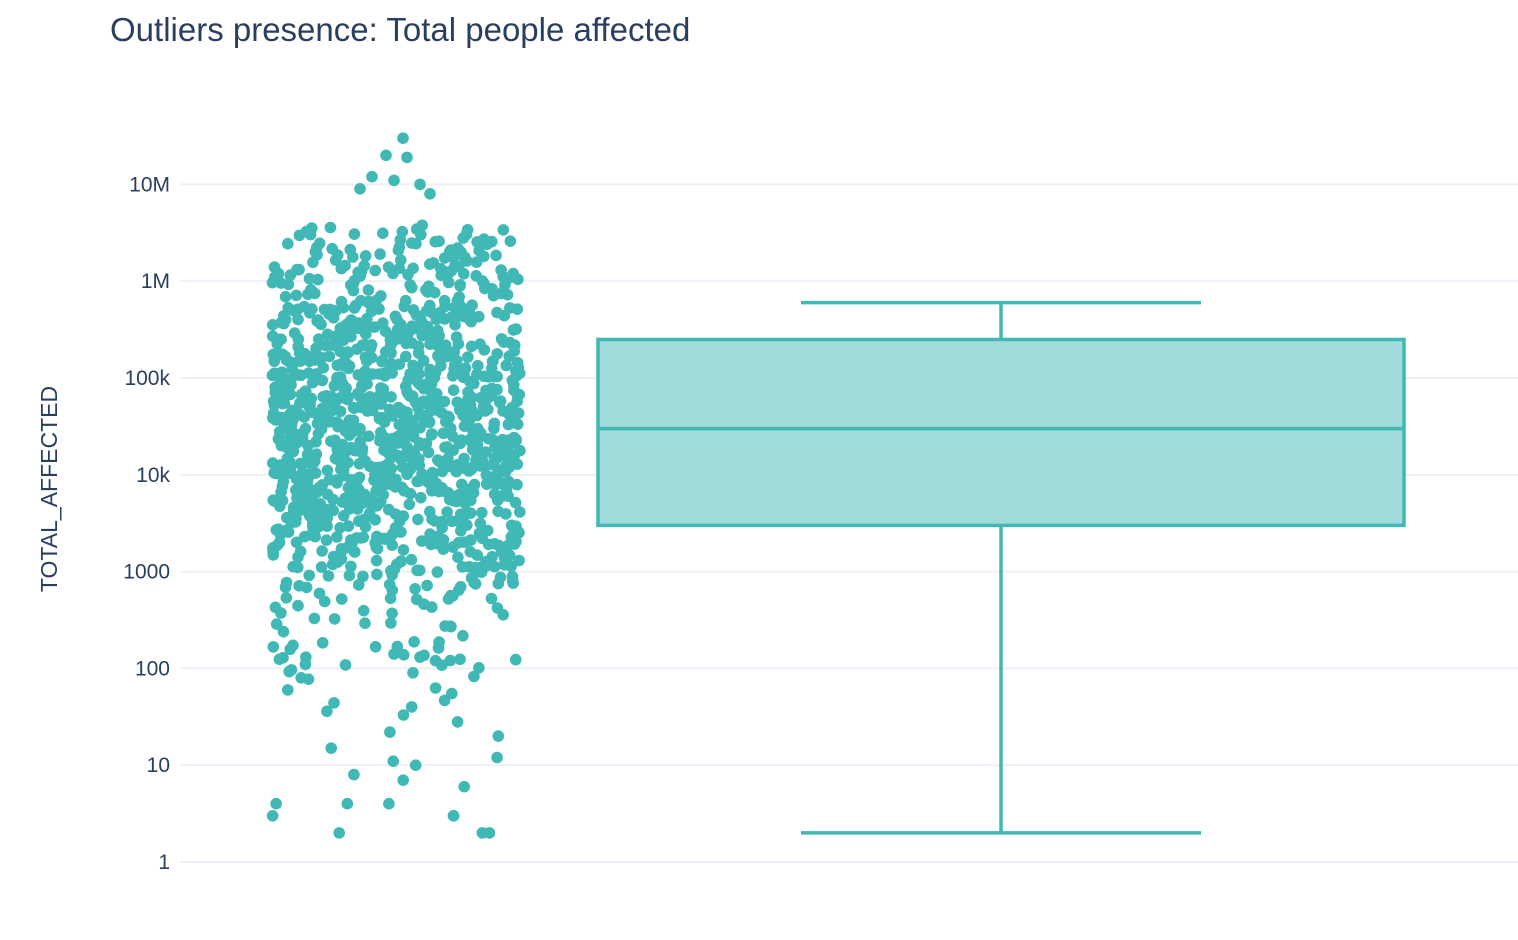 The width and height of the screenshot is (1518, 940). What do you see at coordinates (152, 668) in the screenshot?
I see `y-tick-label: 100` at bounding box center [152, 668].